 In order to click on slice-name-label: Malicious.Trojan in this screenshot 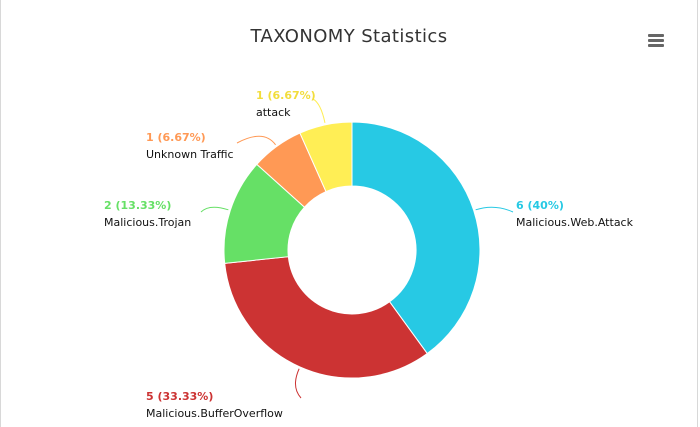, I will do `click(147, 222)`.